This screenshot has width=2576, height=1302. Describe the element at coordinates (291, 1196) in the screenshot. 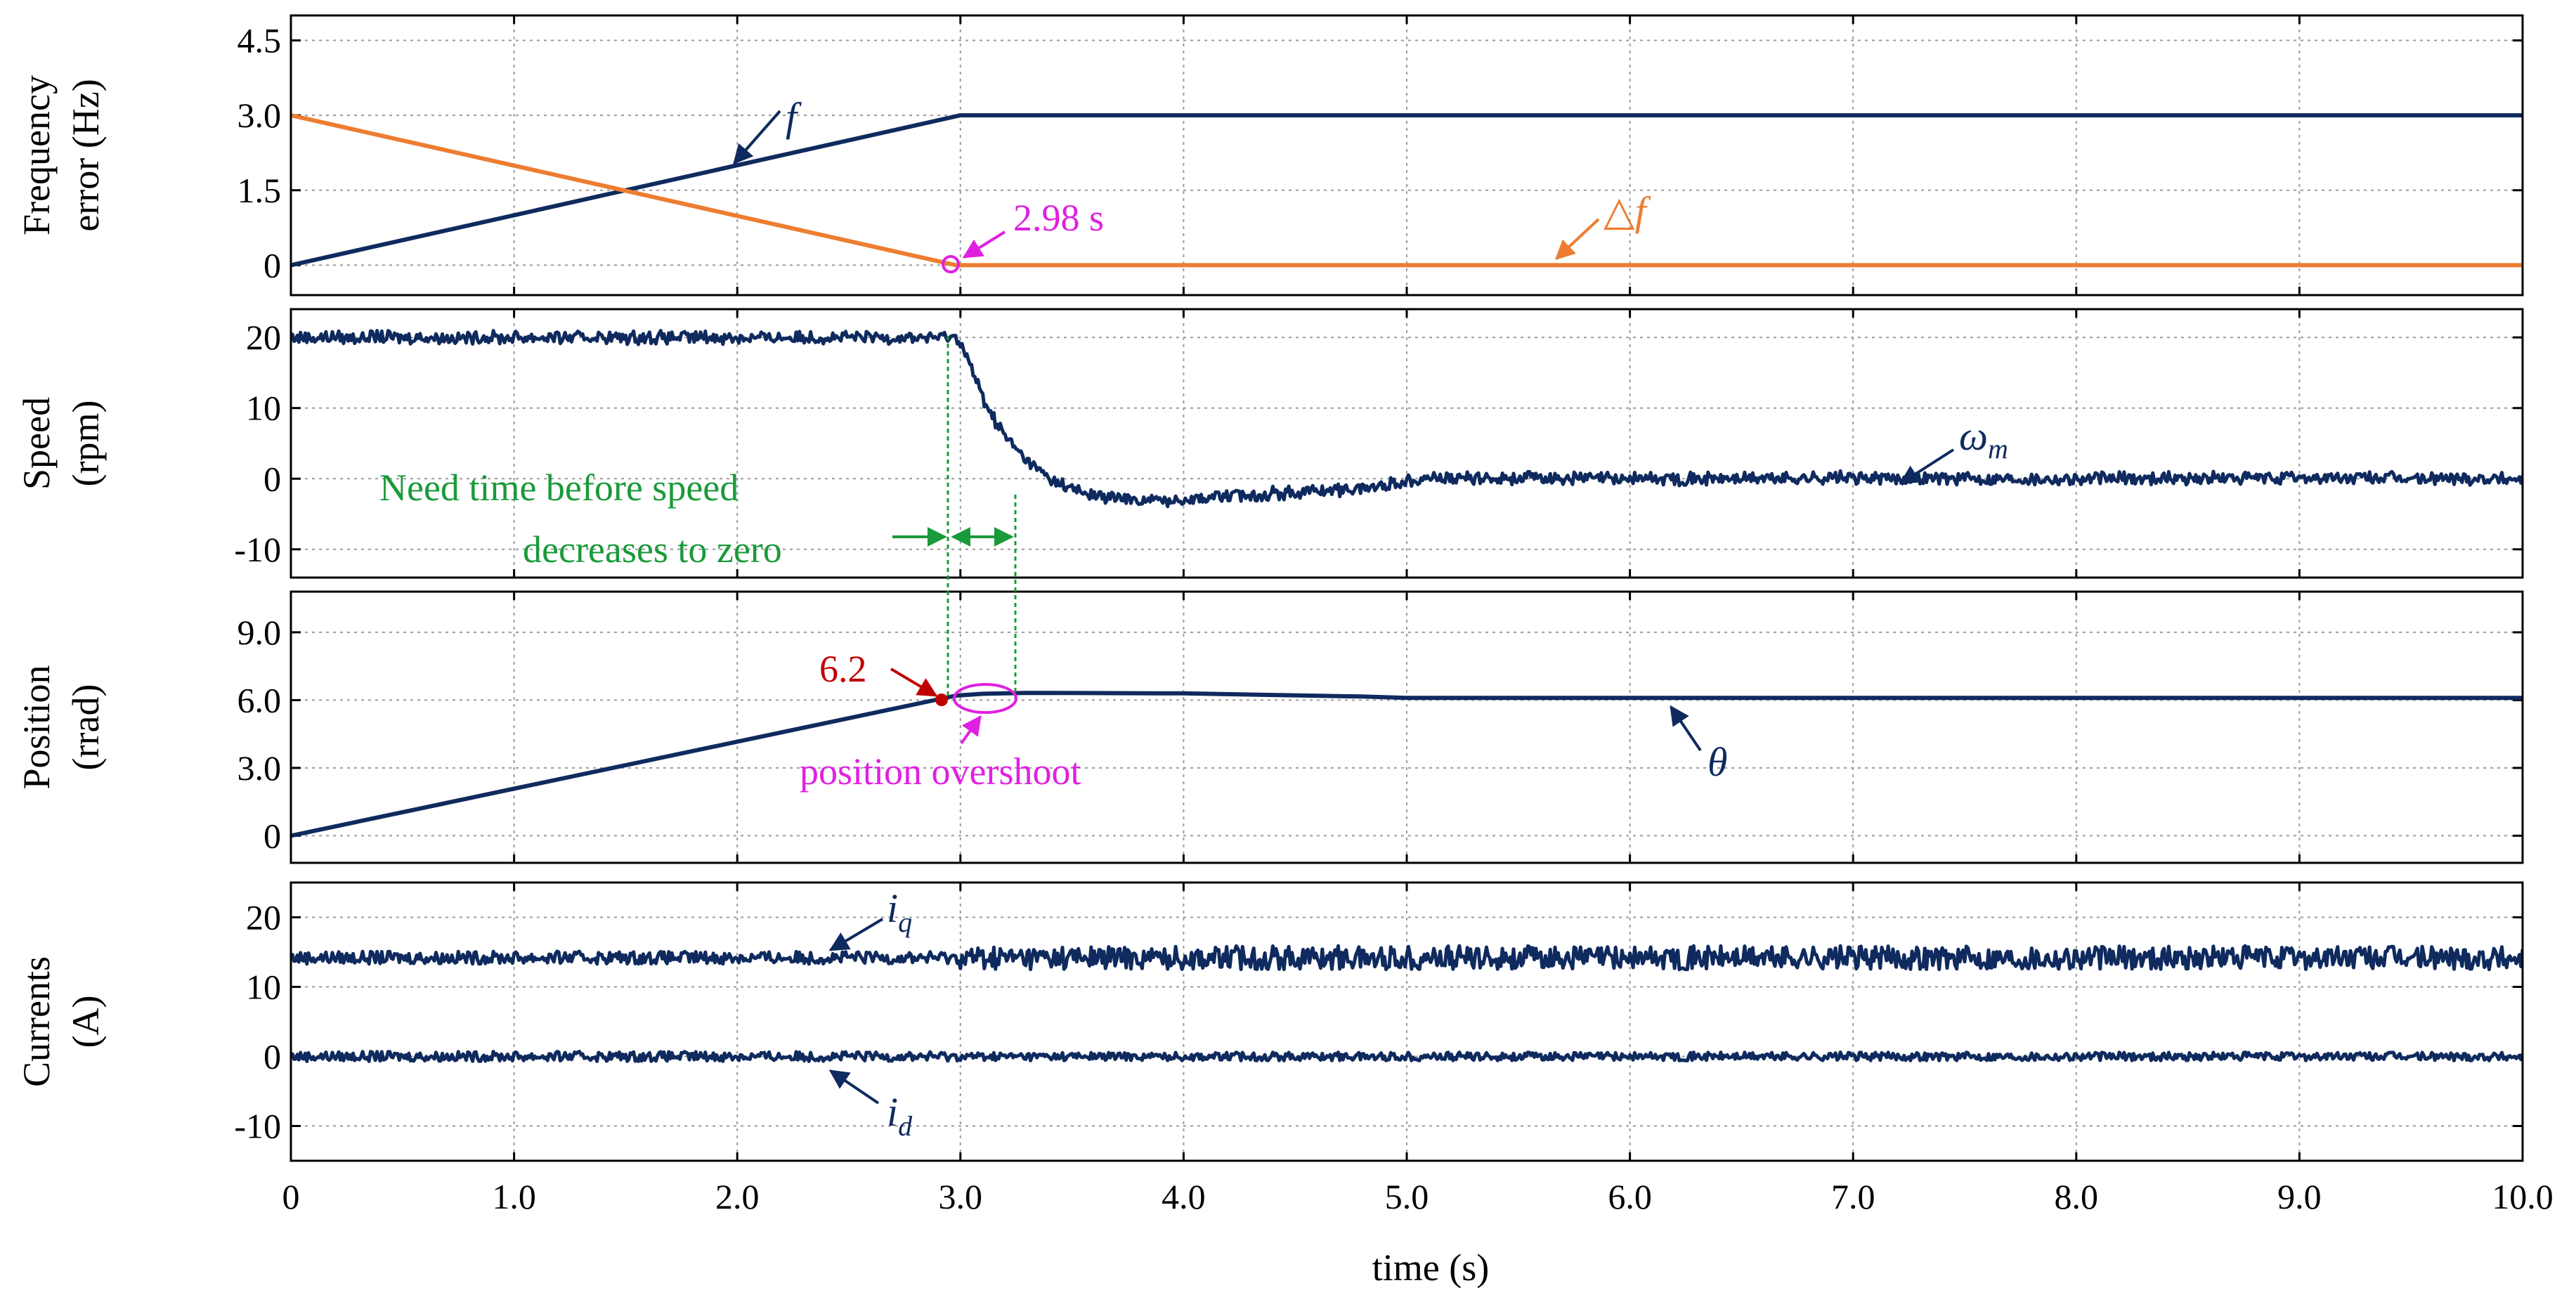

I see `x-tick-label: 0` at that location.